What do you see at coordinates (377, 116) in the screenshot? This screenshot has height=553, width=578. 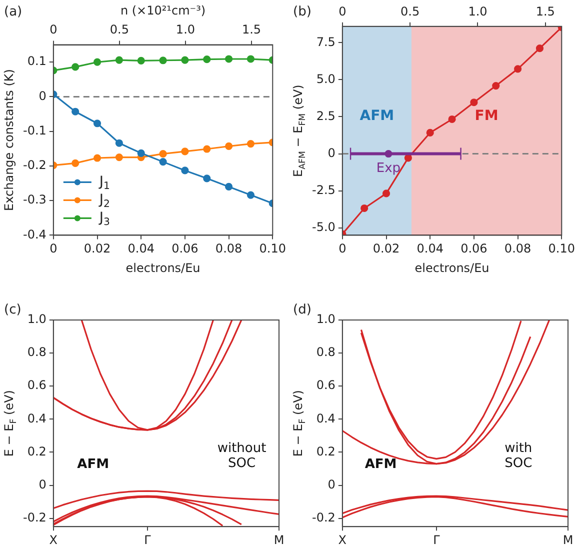 I see `band-label: AFM` at bounding box center [377, 116].